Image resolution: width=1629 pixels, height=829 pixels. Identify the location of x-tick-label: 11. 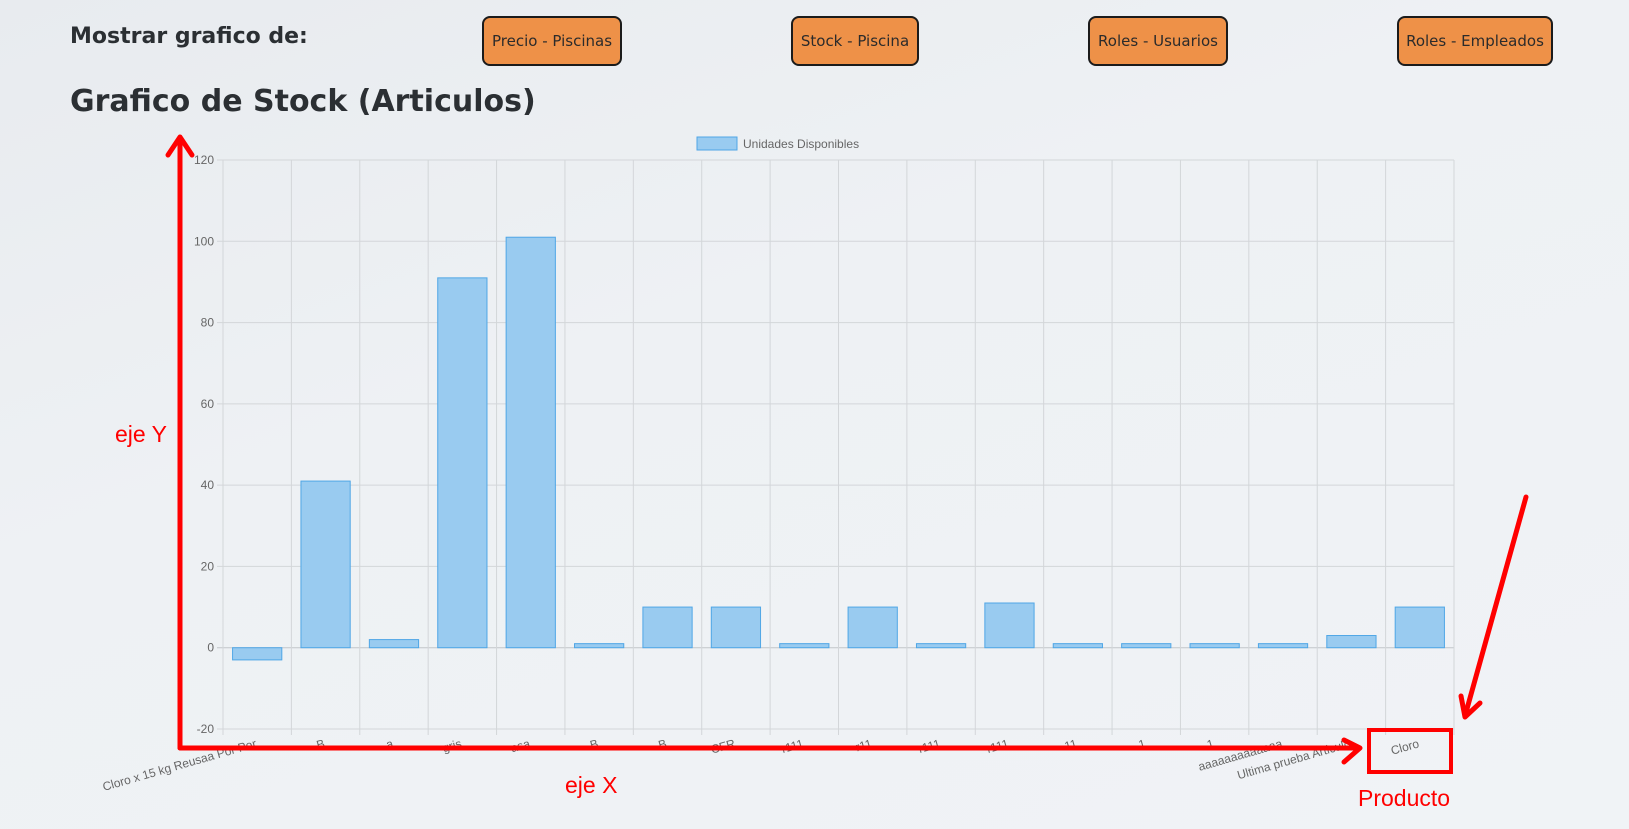
(1071, 744).